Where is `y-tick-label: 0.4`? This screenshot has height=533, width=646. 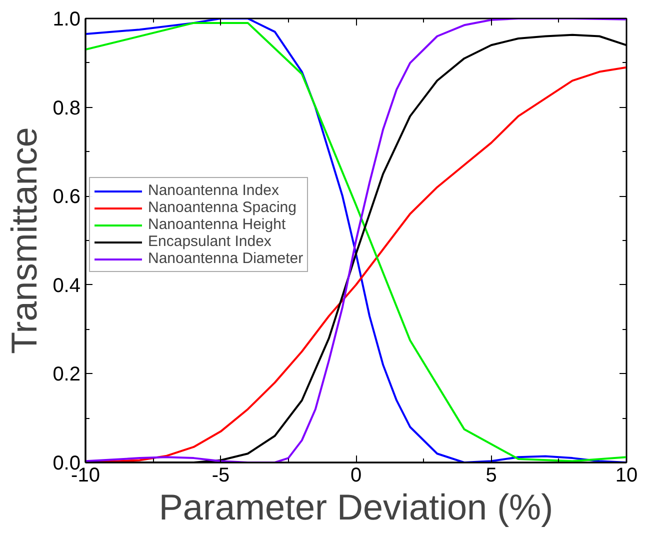 y-tick-label: 0.4 is located at coordinates (66, 285).